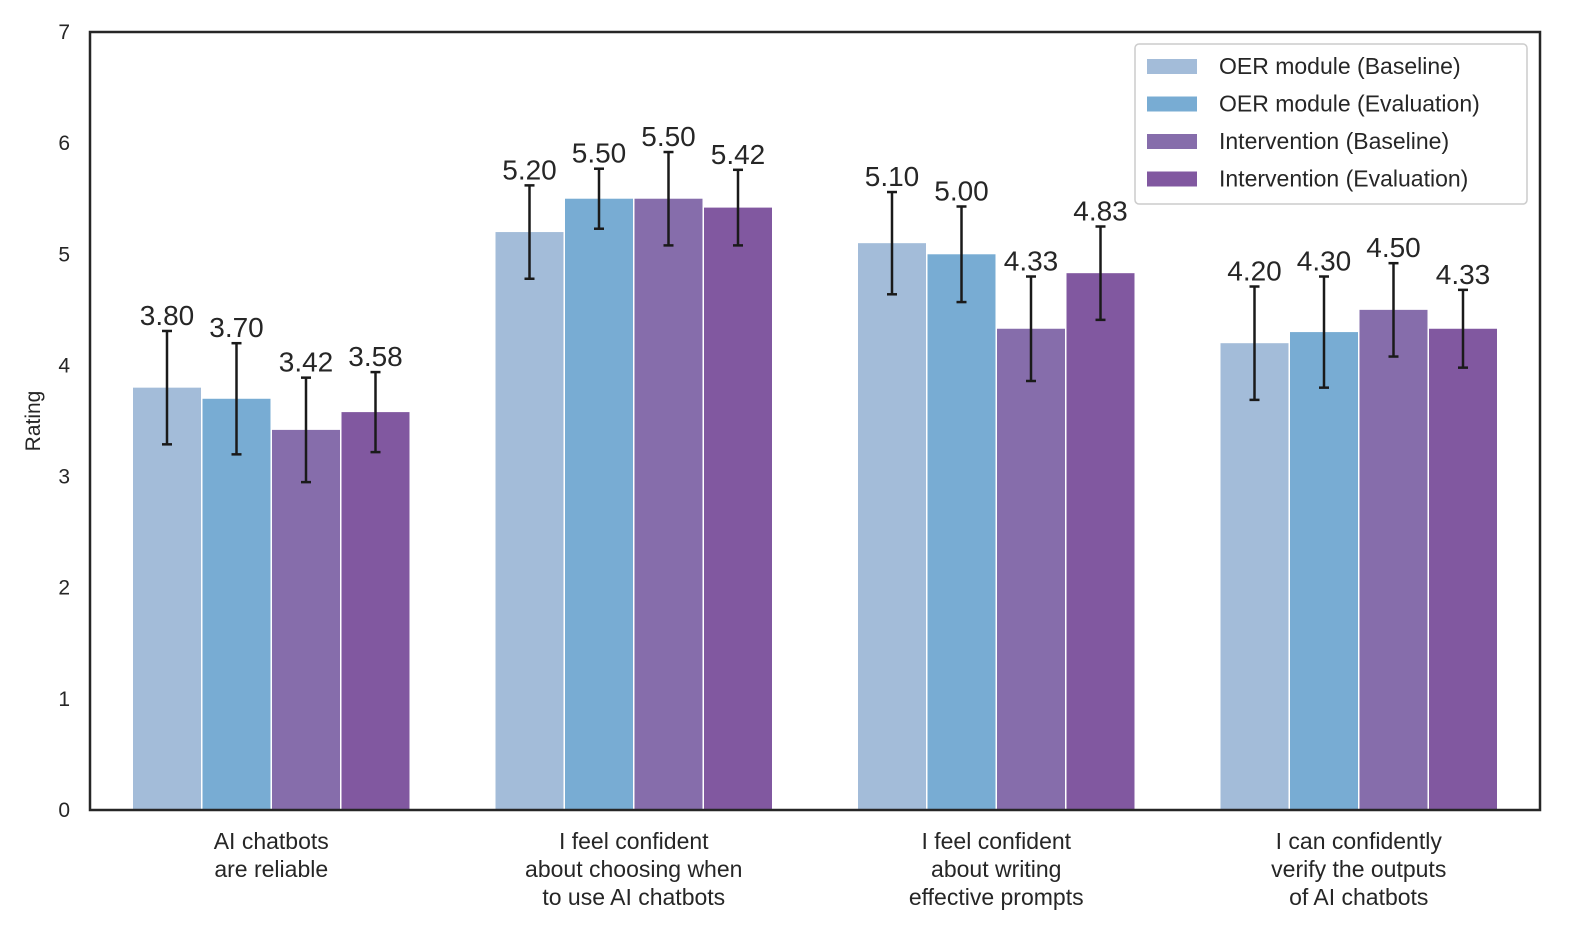  Describe the element at coordinates (1100, 211) in the screenshot. I see `value-label: 4.83` at that location.